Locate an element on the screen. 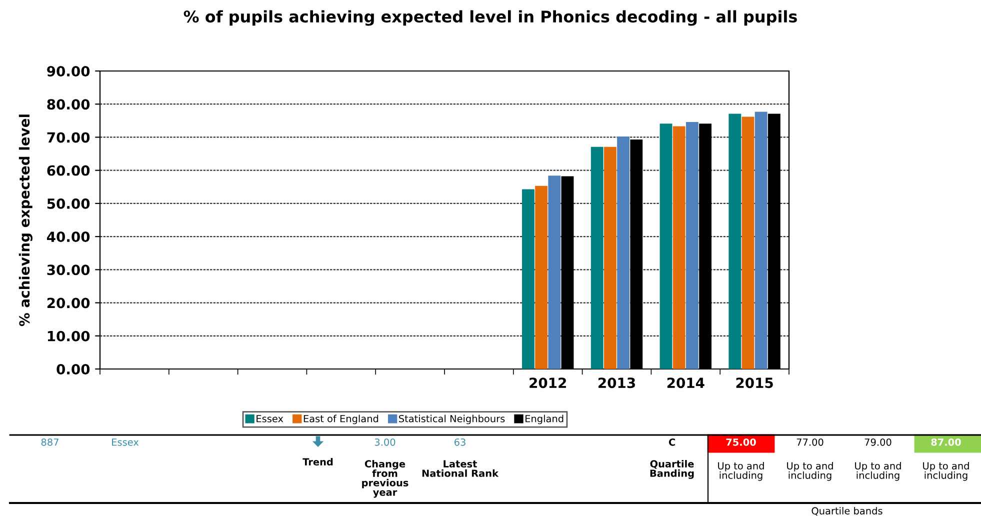 This screenshot has height=517, width=981. y-tick-label: 20.00 is located at coordinates (68, 303).